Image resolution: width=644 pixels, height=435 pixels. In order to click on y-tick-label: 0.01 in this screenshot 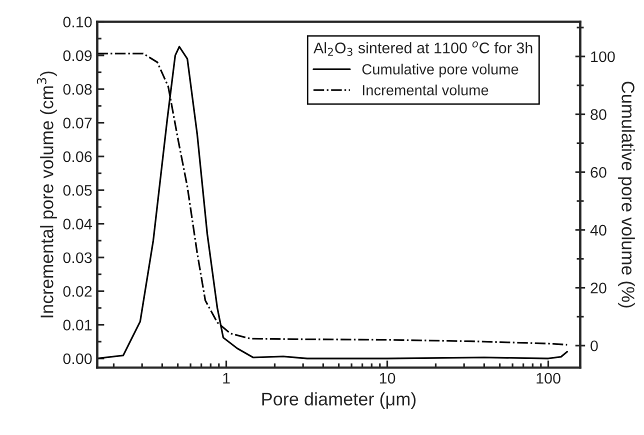, I will do `click(77, 325)`.